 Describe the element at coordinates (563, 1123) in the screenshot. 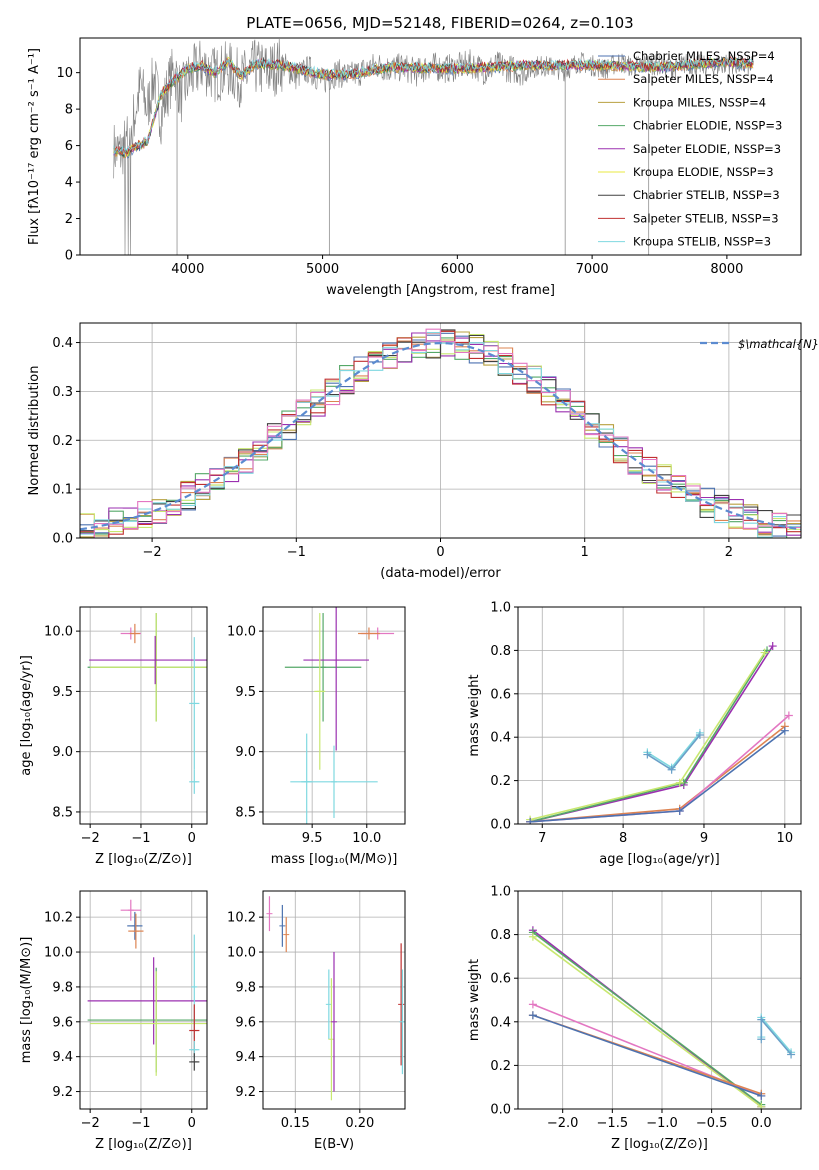

I see `x-tick-label: −2.0` at that location.